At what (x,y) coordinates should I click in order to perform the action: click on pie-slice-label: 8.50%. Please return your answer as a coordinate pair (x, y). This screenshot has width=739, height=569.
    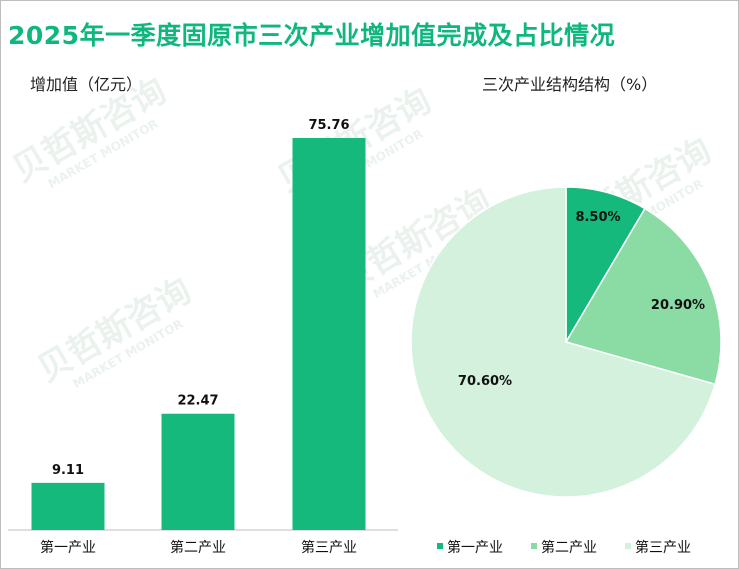
    Looking at the image, I should click on (597, 217).